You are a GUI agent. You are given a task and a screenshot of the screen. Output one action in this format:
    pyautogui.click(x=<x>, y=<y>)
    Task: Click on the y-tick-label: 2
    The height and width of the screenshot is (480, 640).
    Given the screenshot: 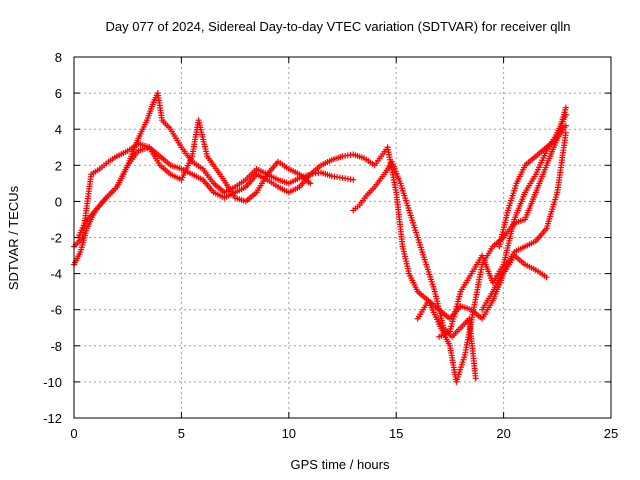 What is the action you would take?
    pyautogui.click(x=58, y=165)
    